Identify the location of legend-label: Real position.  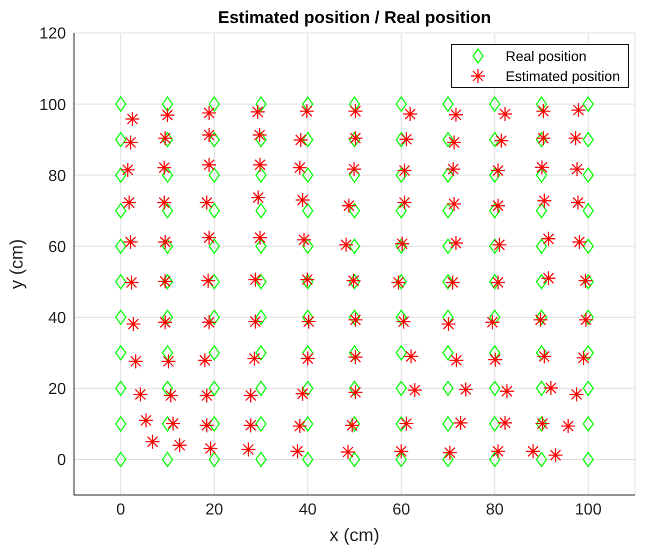
(546, 56).